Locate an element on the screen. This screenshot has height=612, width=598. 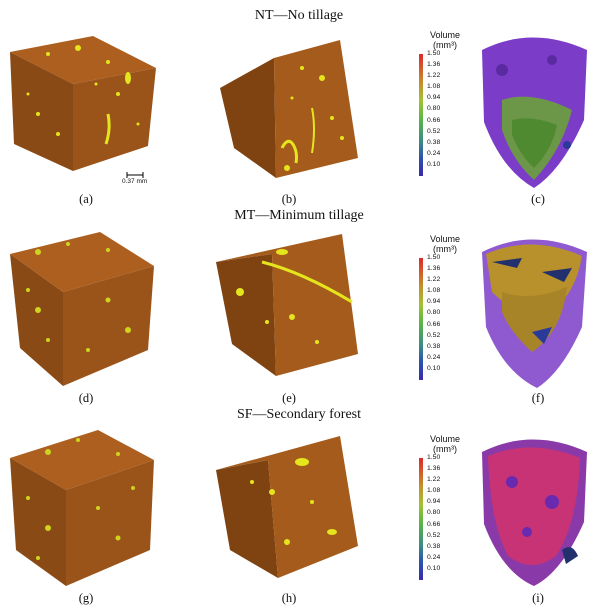
caption-b: (b) is located at coordinates (289, 199).